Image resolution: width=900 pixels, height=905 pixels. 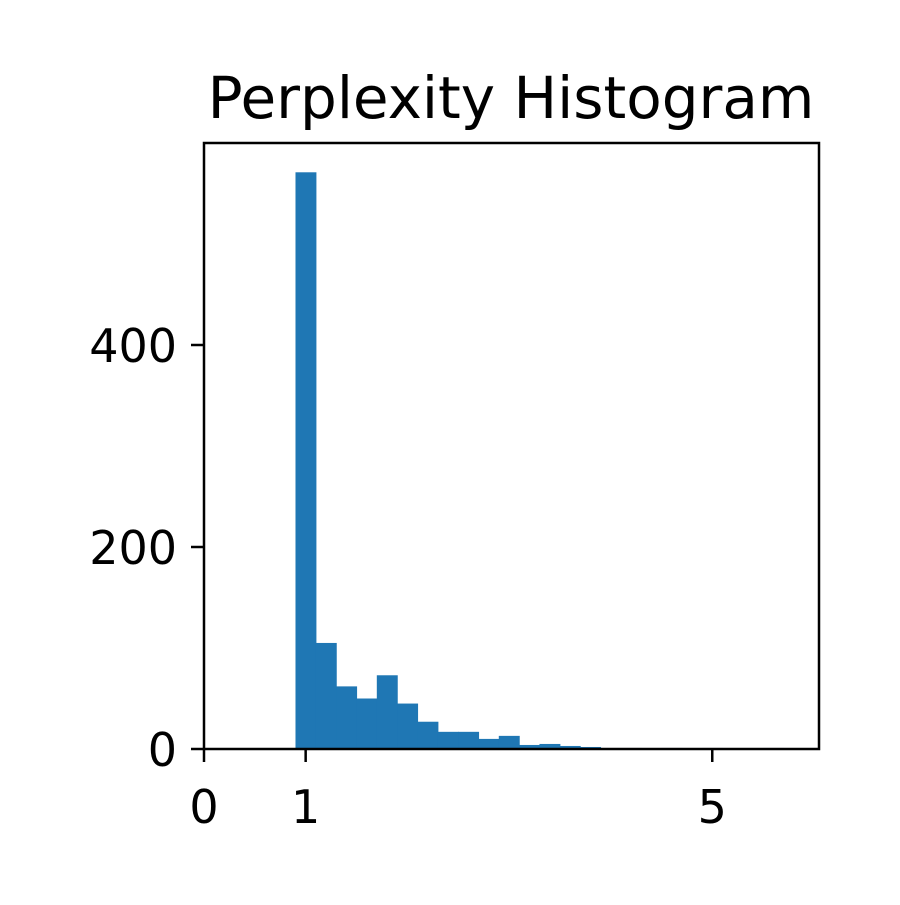 What do you see at coordinates (162, 750) in the screenshot?
I see `y-tick-label-0: 0` at bounding box center [162, 750].